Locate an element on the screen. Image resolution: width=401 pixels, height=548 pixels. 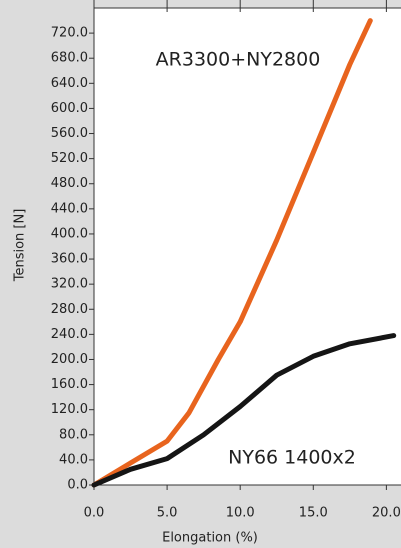
y-tick-label: 520.0 is located at coordinates (69, 158).